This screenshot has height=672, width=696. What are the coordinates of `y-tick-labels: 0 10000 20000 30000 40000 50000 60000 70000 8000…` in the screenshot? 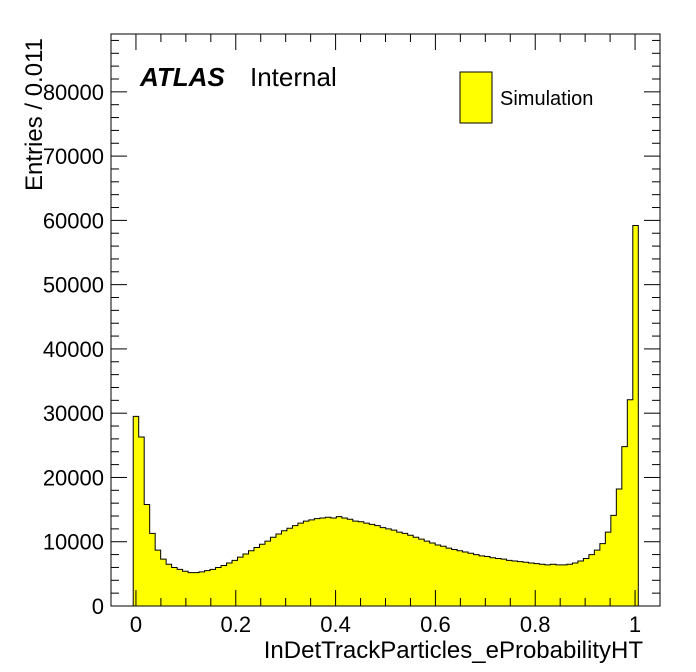 It's located at (73, 349).